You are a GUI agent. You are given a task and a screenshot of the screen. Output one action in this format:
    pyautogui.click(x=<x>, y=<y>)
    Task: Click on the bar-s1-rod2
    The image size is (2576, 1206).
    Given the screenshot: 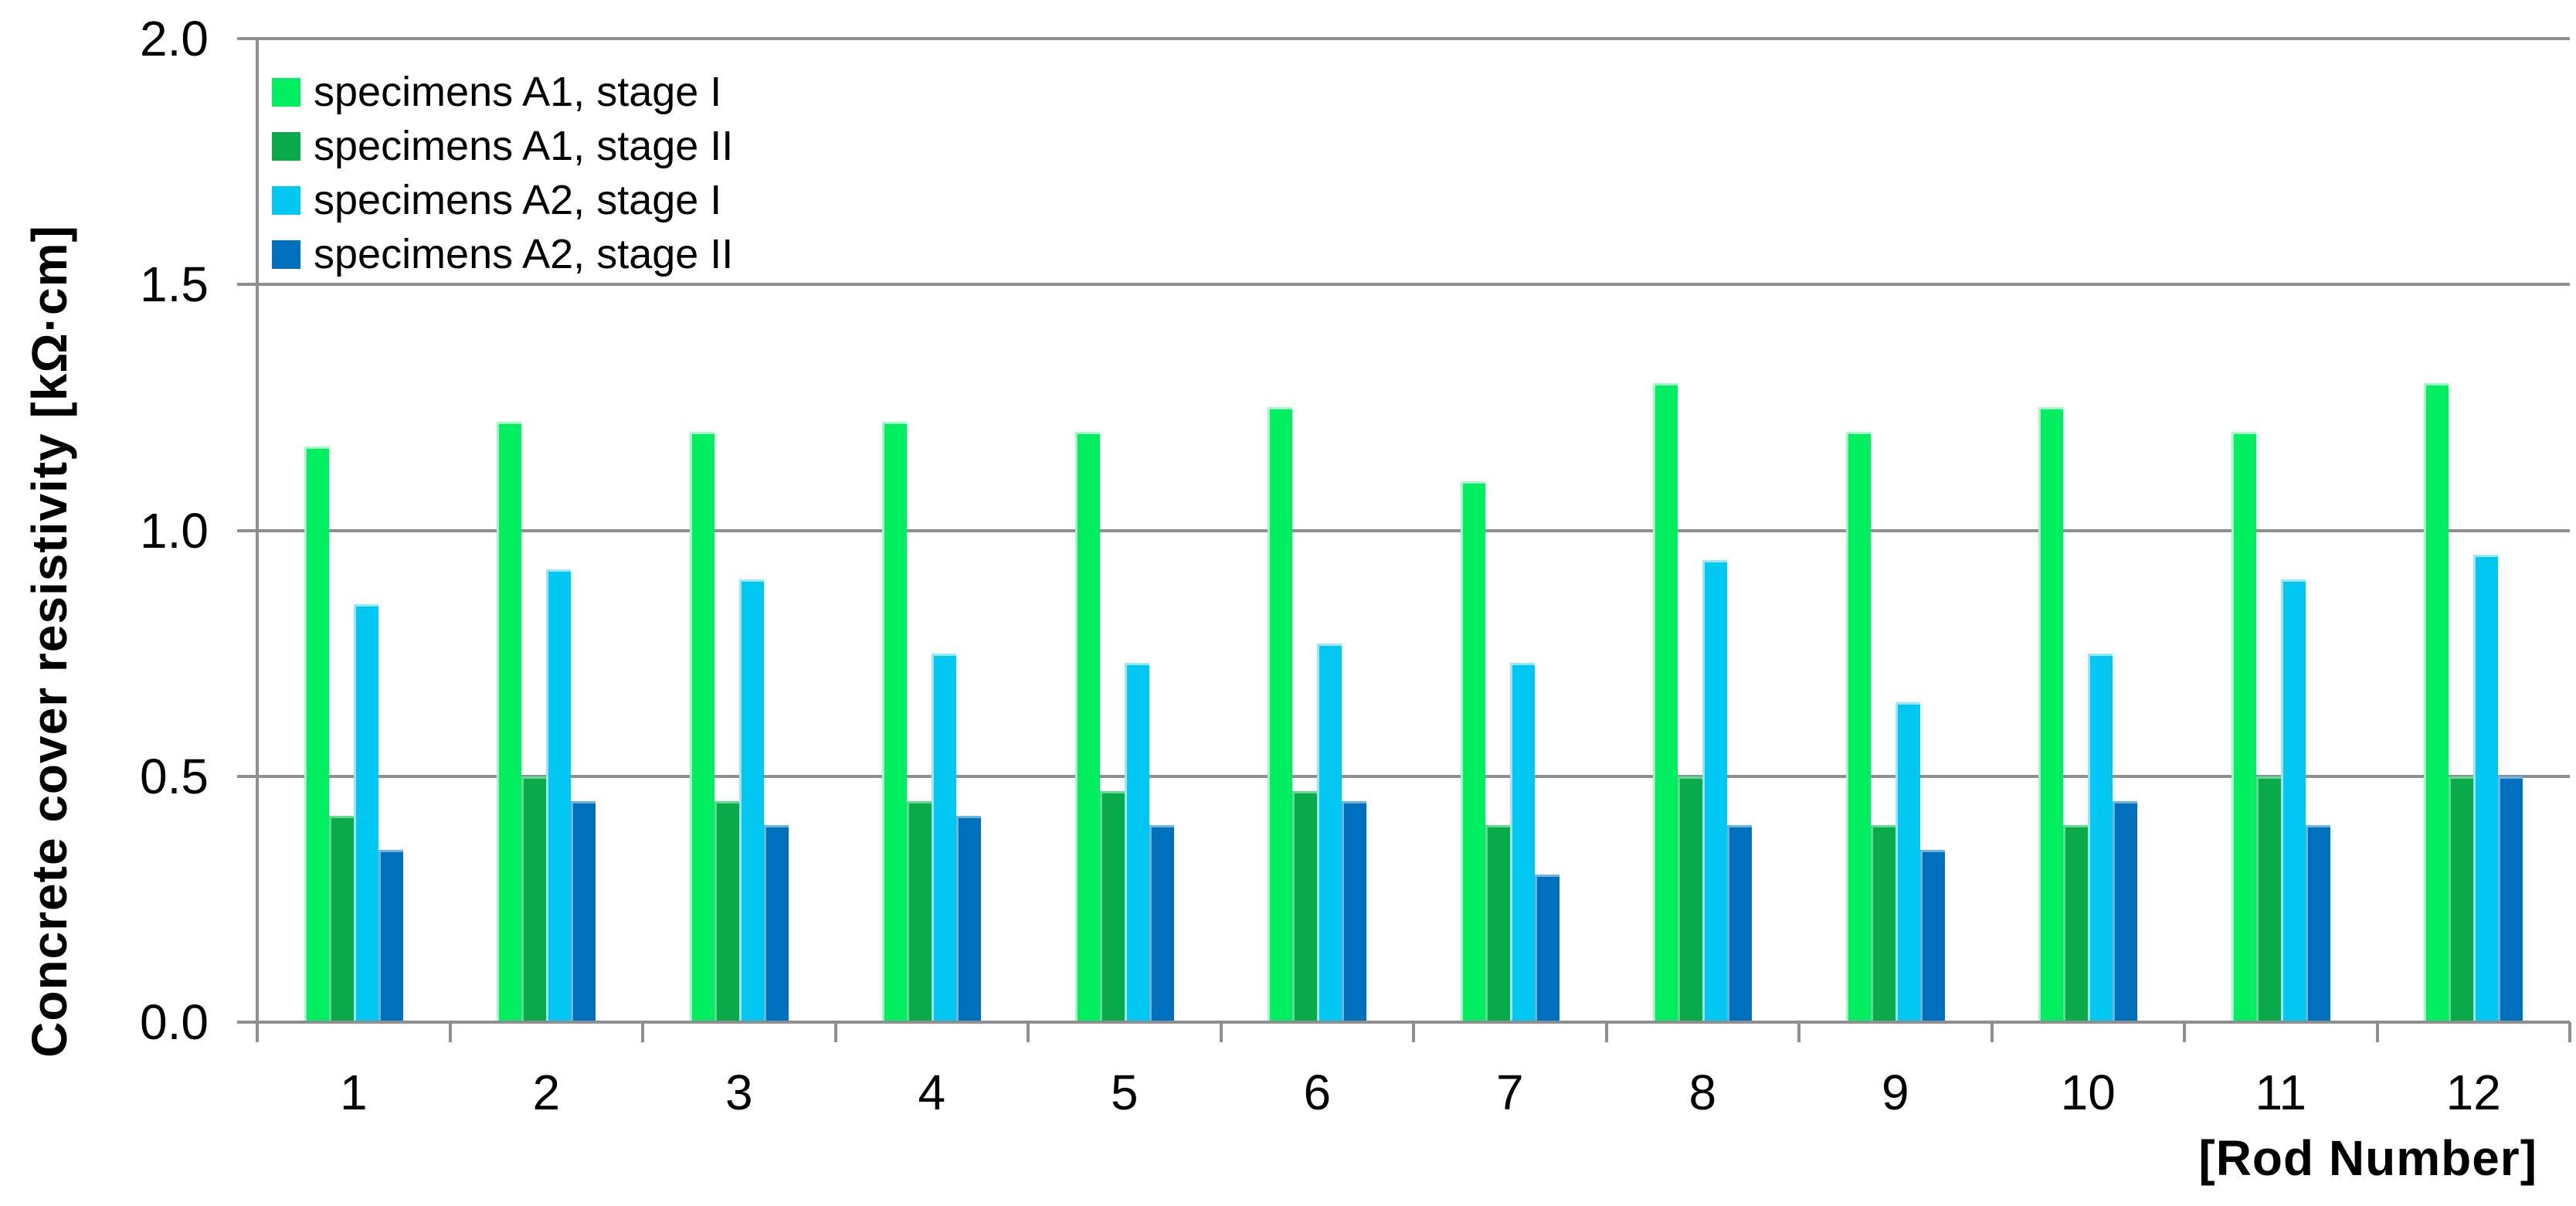 What is the action you would take?
    pyautogui.click(x=510, y=722)
    